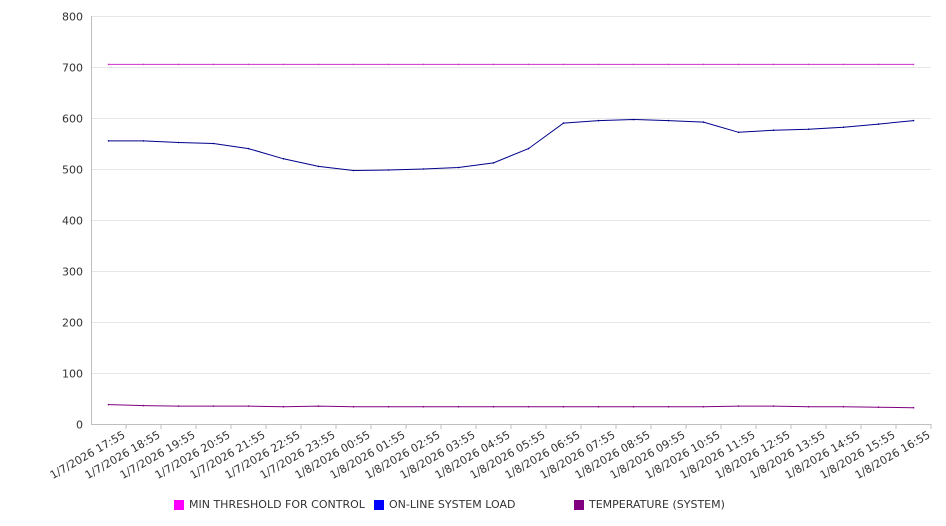  I want to click on legend-label: TEMPERATURE (SYSTEM), so click(657, 504).